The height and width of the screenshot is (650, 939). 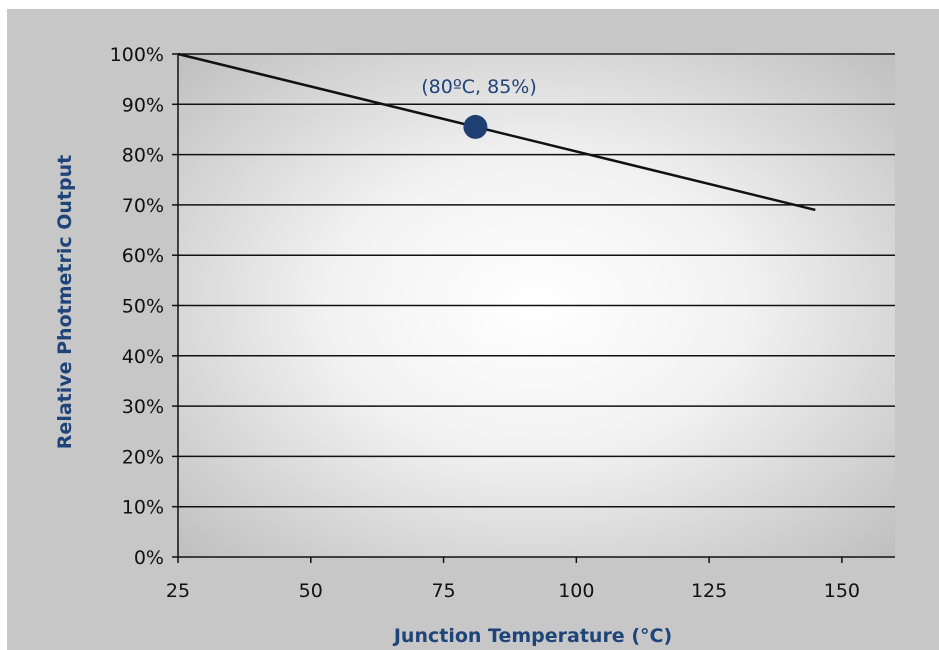 I want to click on y-tick-label: 50%, so click(x=143, y=307).